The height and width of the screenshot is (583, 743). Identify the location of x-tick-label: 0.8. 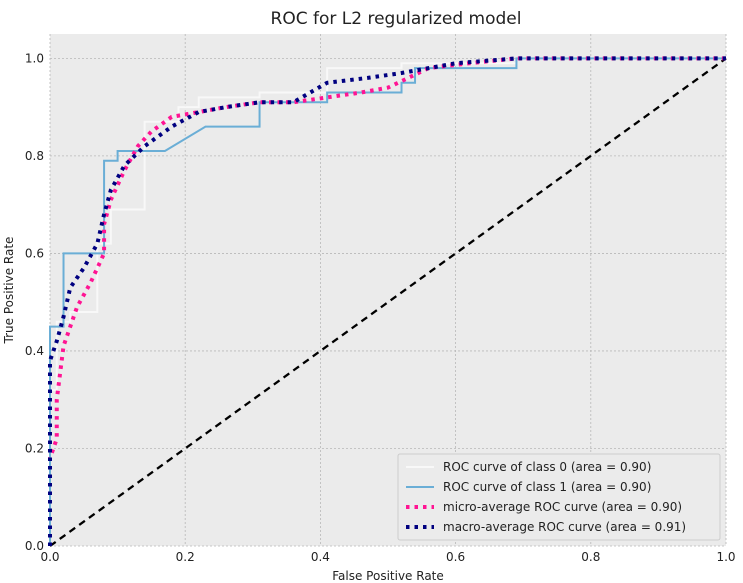
(590, 557).